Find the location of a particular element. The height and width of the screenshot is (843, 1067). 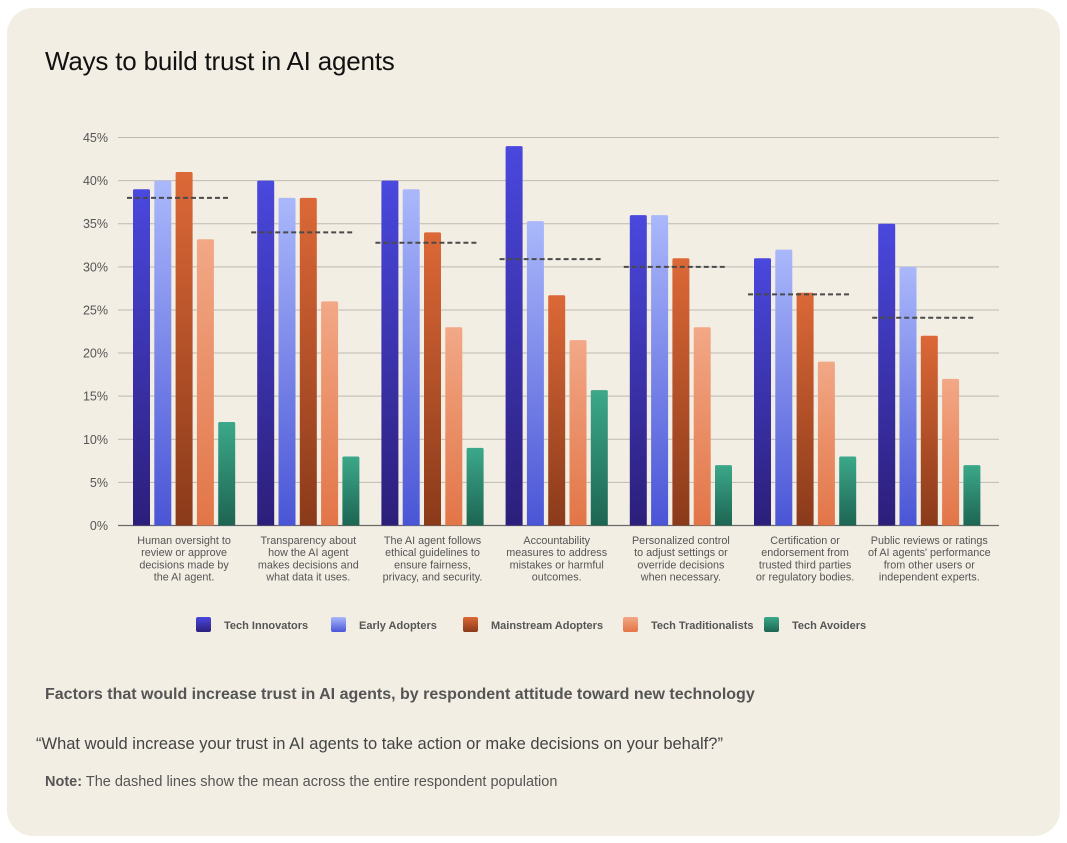

legend-label: Tech Avoiders is located at coordinates (829, 626).